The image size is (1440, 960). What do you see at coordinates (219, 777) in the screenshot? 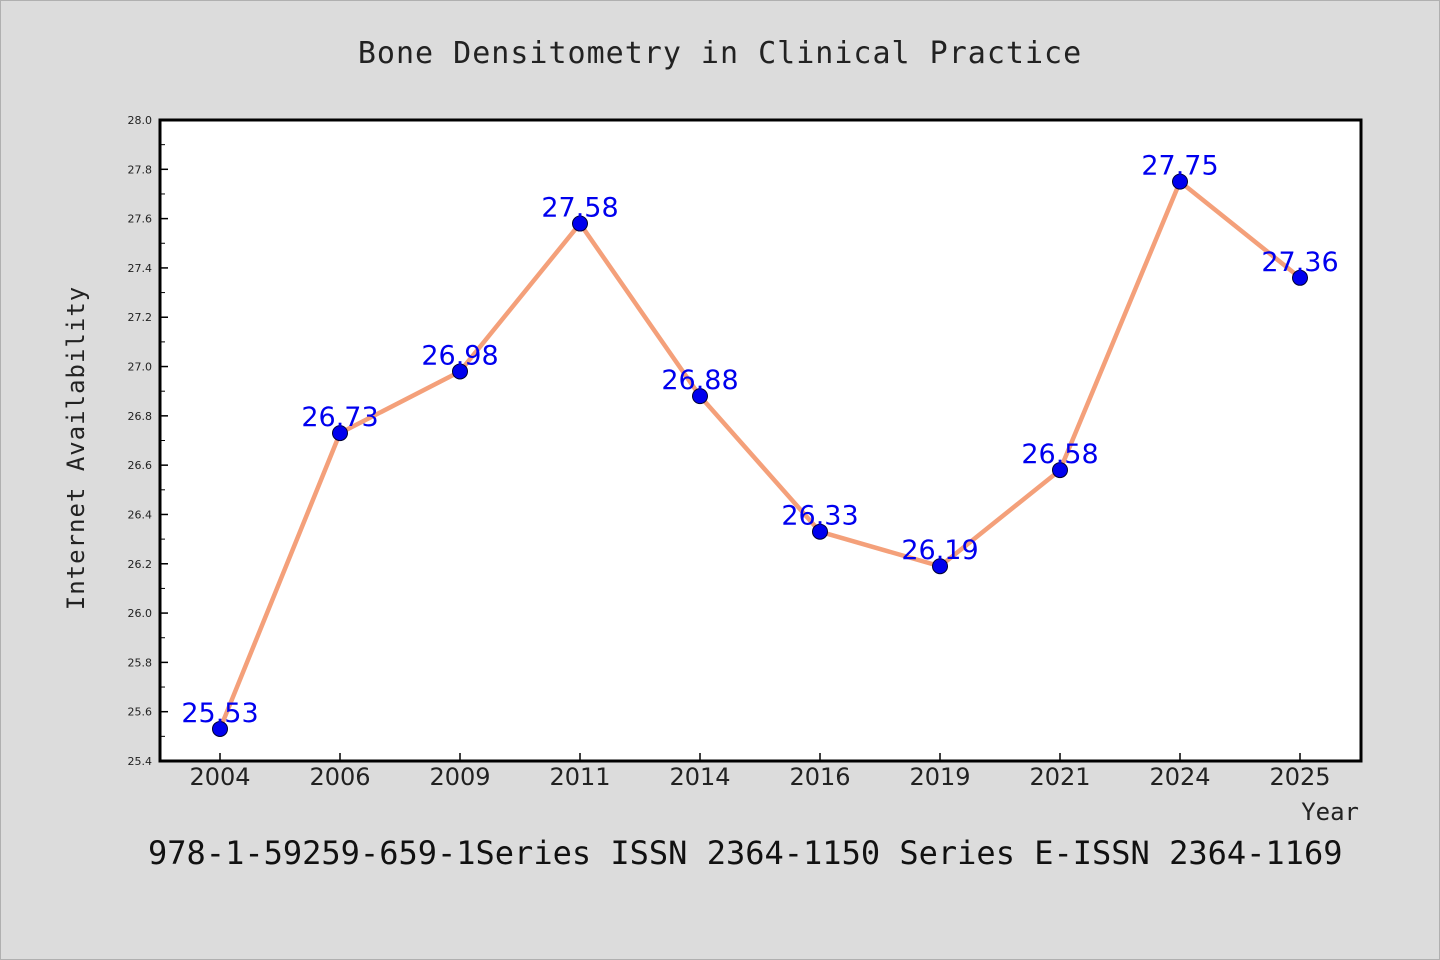
I see `x-tick-label: 2004` at bounding box center [219, 777].